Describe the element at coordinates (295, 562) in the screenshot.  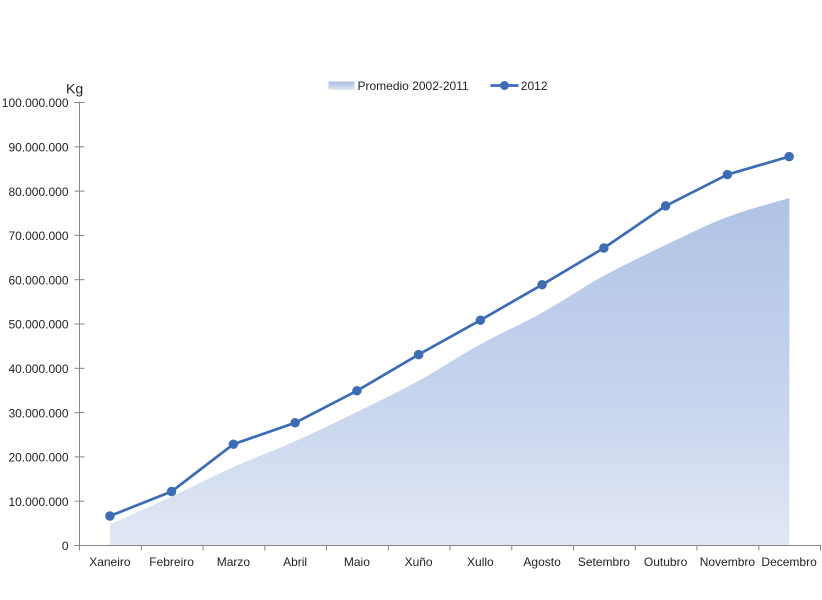
I see `svg-text: Abril` at that location.